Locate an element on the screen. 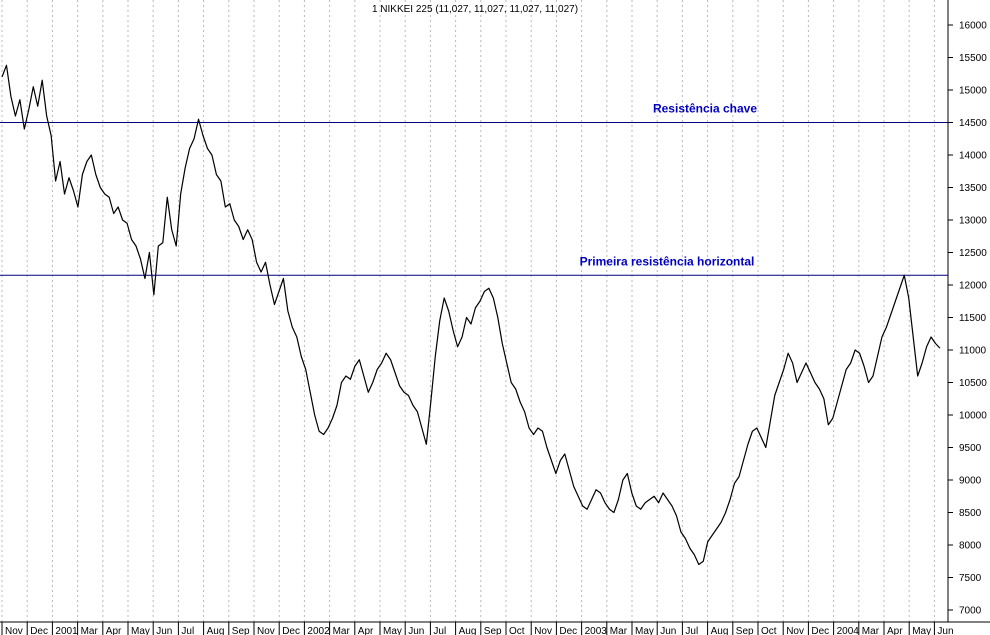 This screenshot has height=635, width=990. y-tick-label: 10500 is located at coordinates (973, 383).